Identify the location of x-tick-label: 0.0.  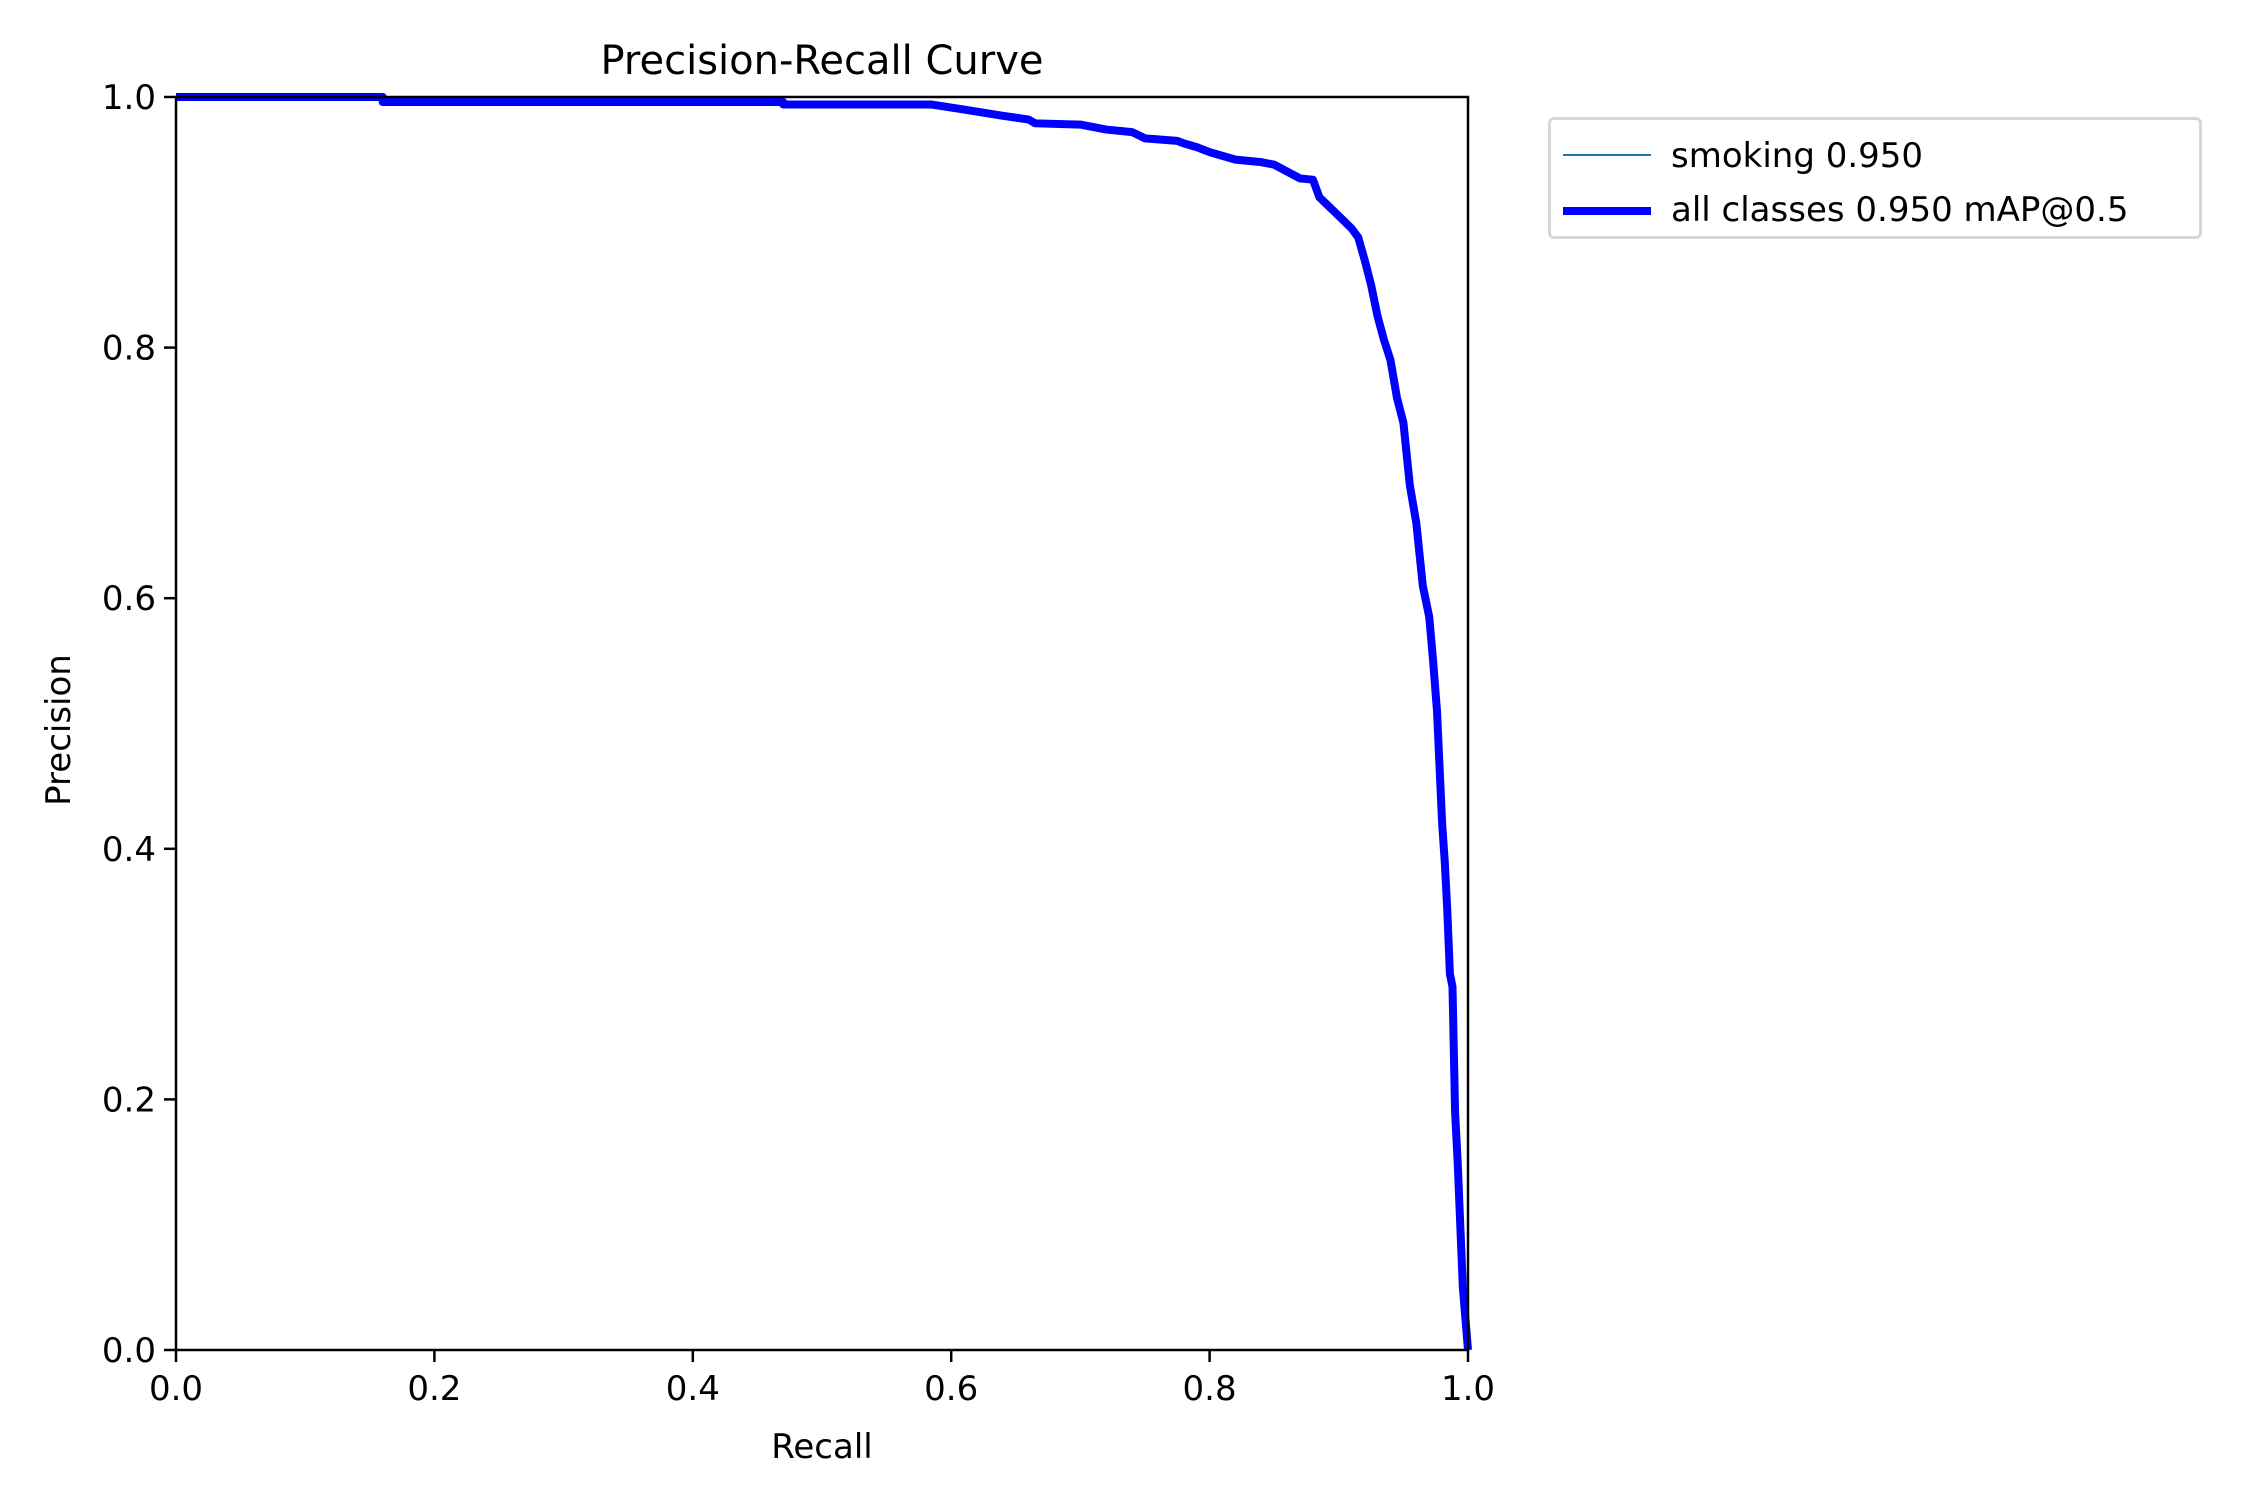
(176, 1389).